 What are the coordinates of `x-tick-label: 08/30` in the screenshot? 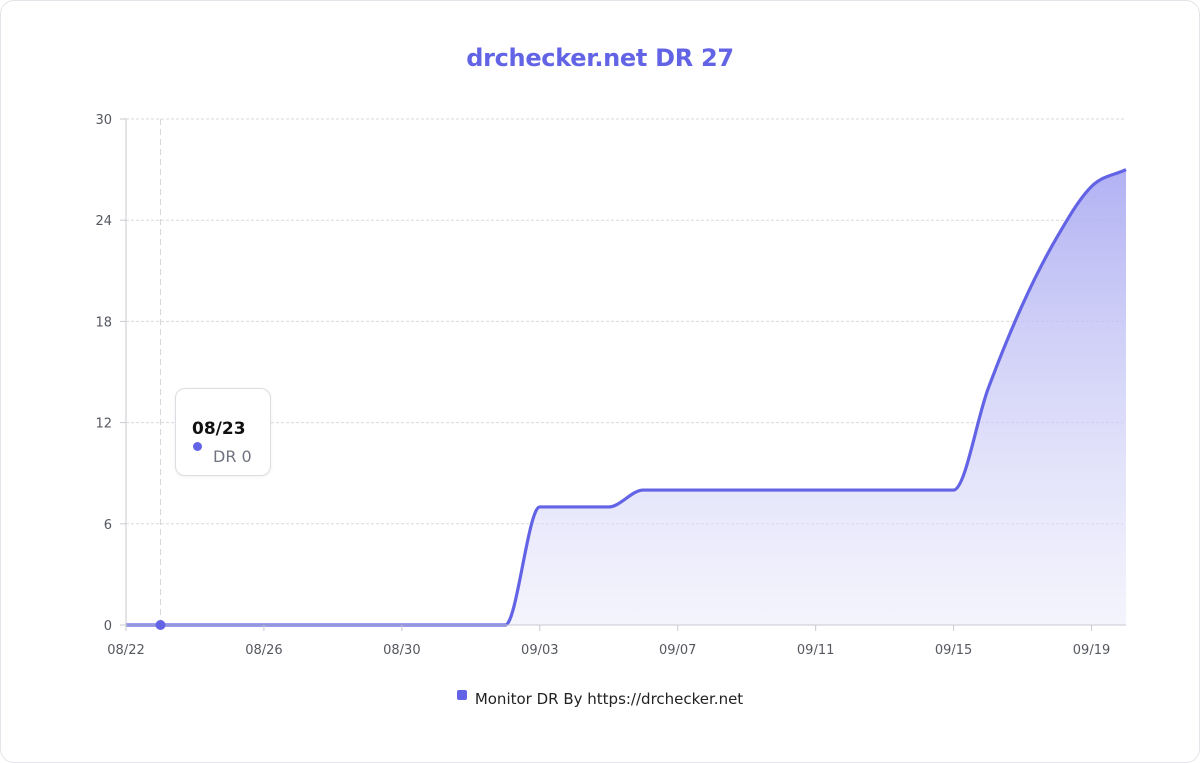 It's located at (401, 650).